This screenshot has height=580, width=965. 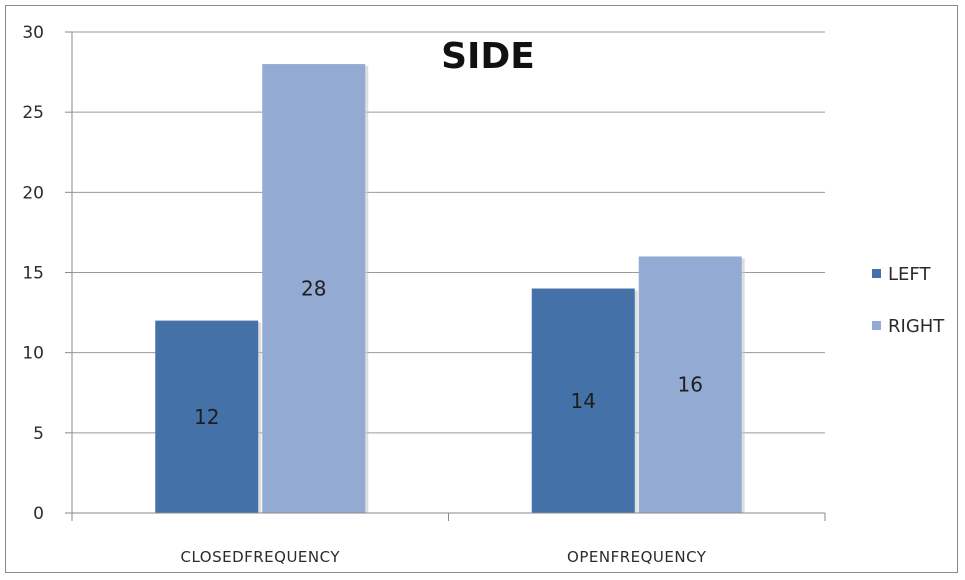 I want to click on data-label: 12, so click(x=206, y=417).